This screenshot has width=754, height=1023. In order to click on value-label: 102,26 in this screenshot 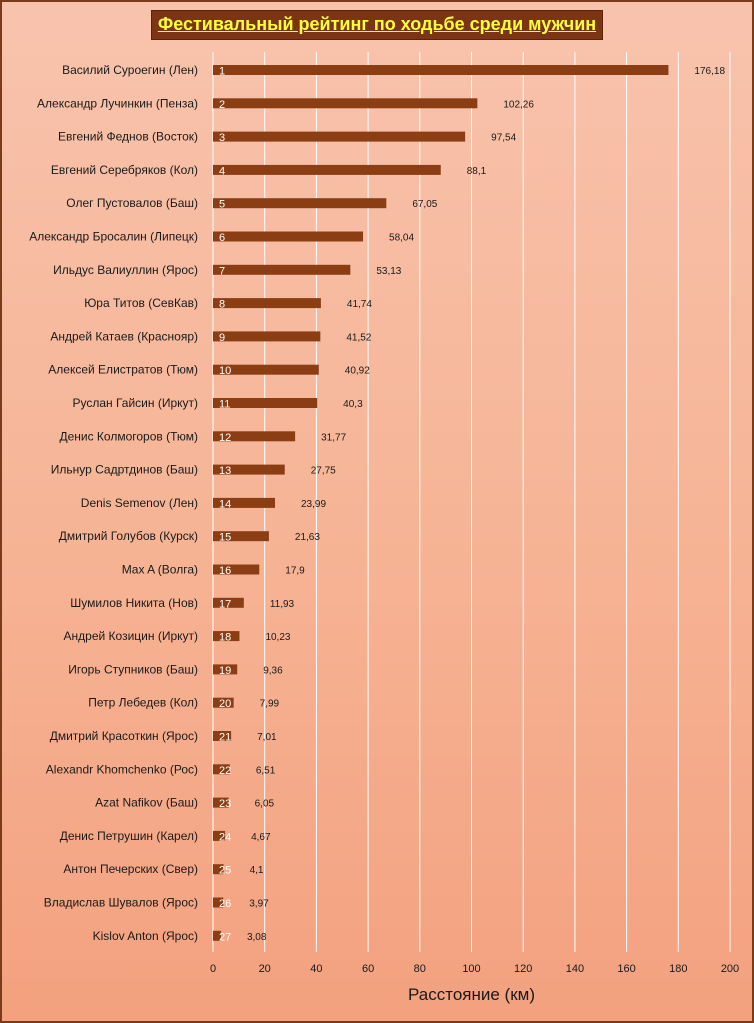, I will do `click(518, 104)`.